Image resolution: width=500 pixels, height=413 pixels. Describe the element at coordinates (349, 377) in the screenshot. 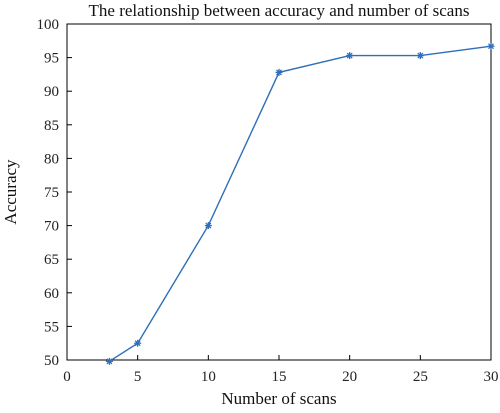

I see `x-tick-label: 20` at that location.